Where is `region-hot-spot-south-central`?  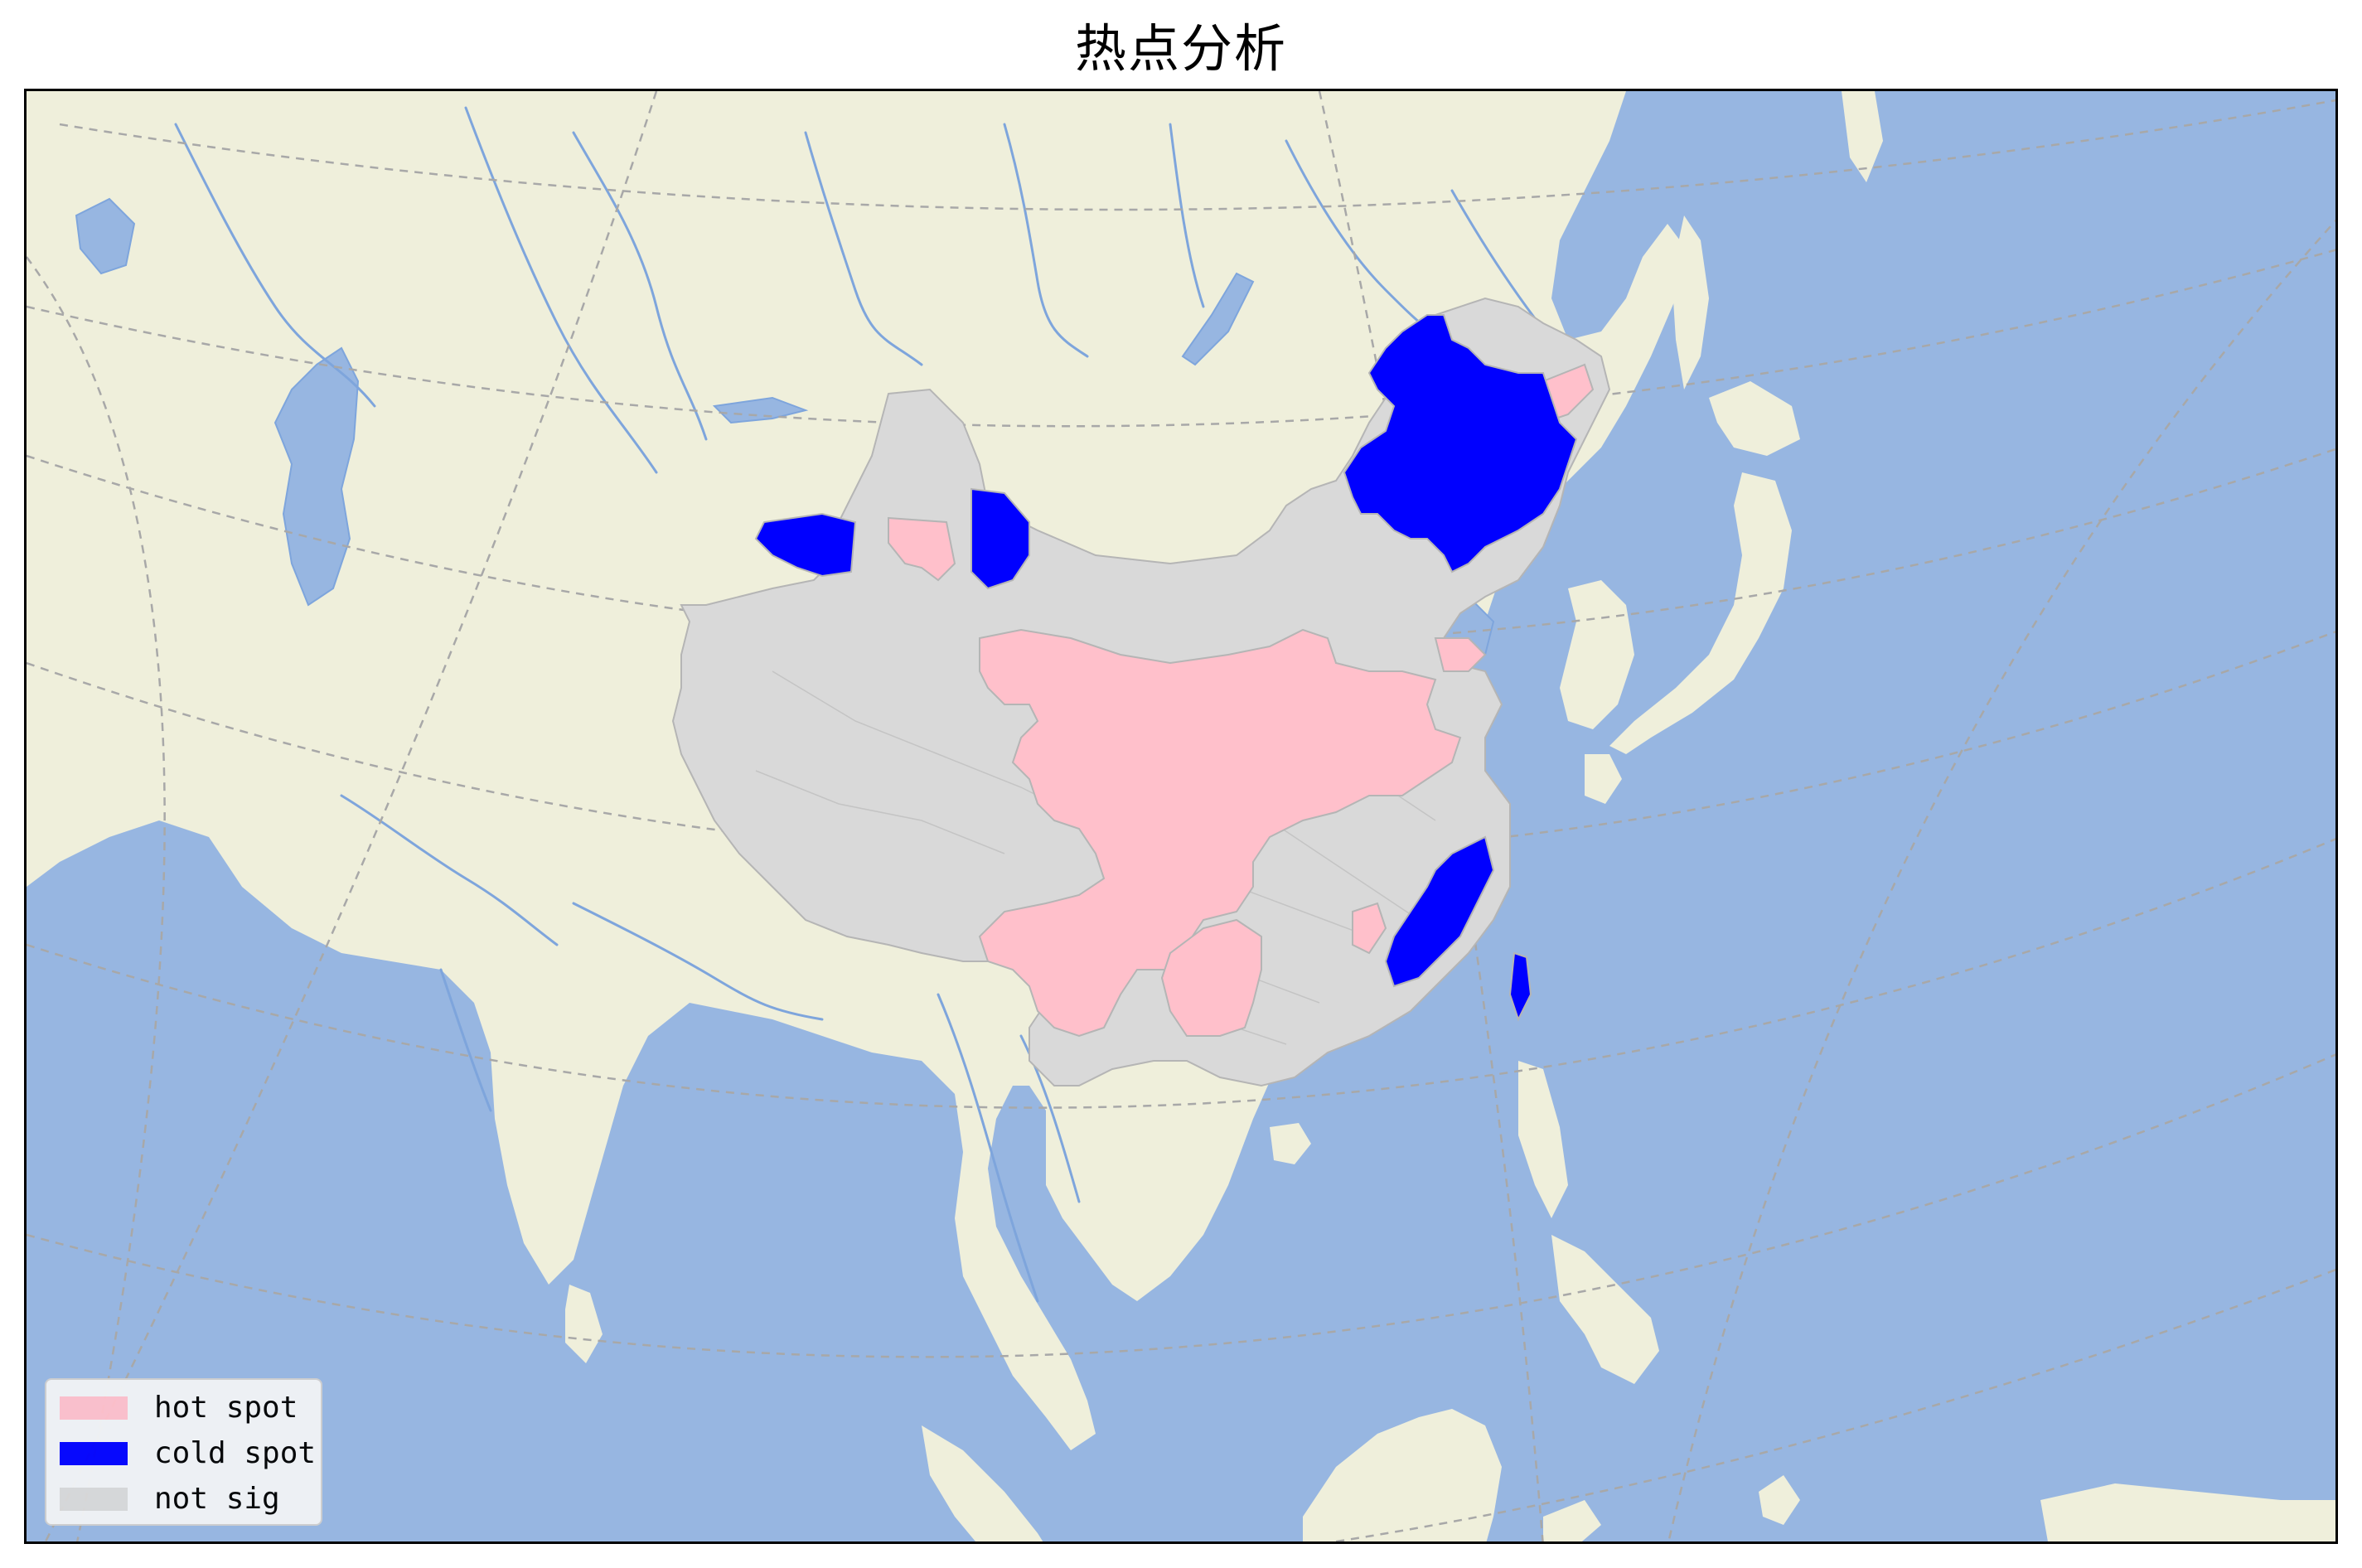 region-hot-spot-south-central is located at coordinates (1211, 977).